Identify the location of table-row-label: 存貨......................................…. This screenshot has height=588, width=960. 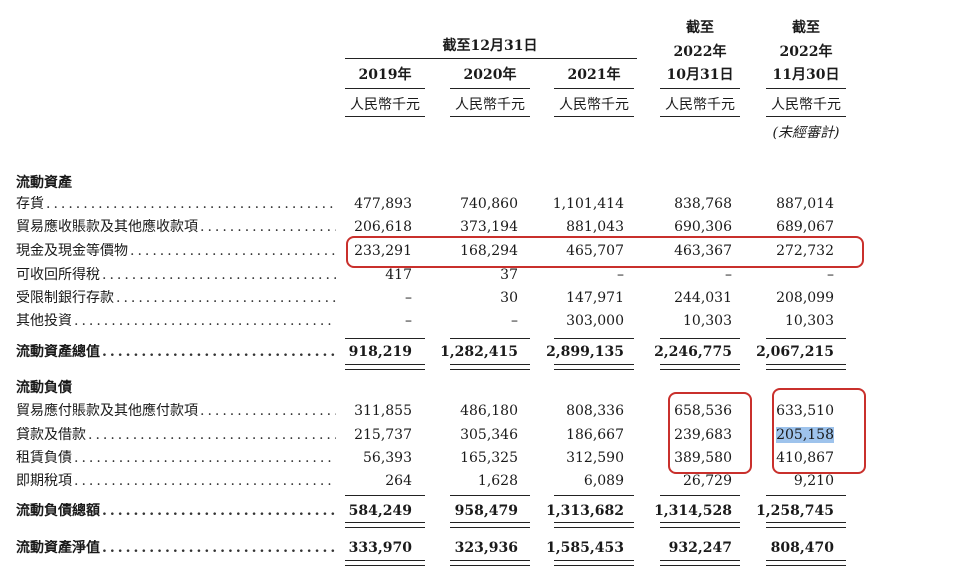
(176, 204).